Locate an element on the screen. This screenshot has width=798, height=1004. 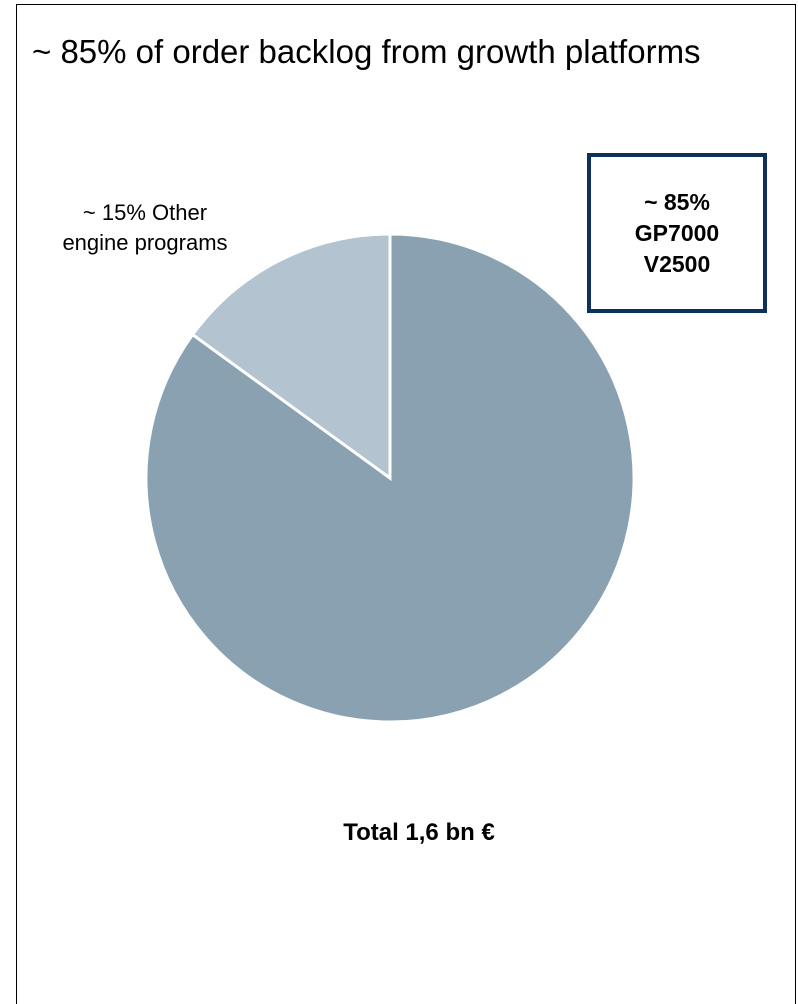
growth-platforms-share: ~ 85% is located at coordinates (677, 201).